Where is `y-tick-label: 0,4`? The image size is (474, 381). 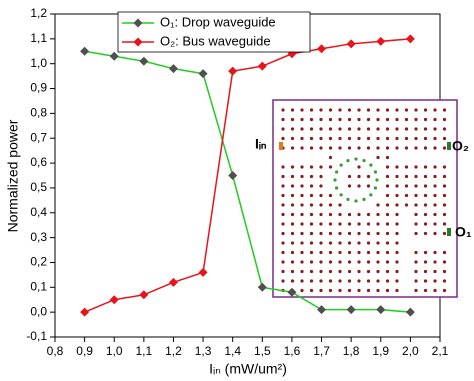 y-tick-label: 0,4 is located at coordinates (38, 212).